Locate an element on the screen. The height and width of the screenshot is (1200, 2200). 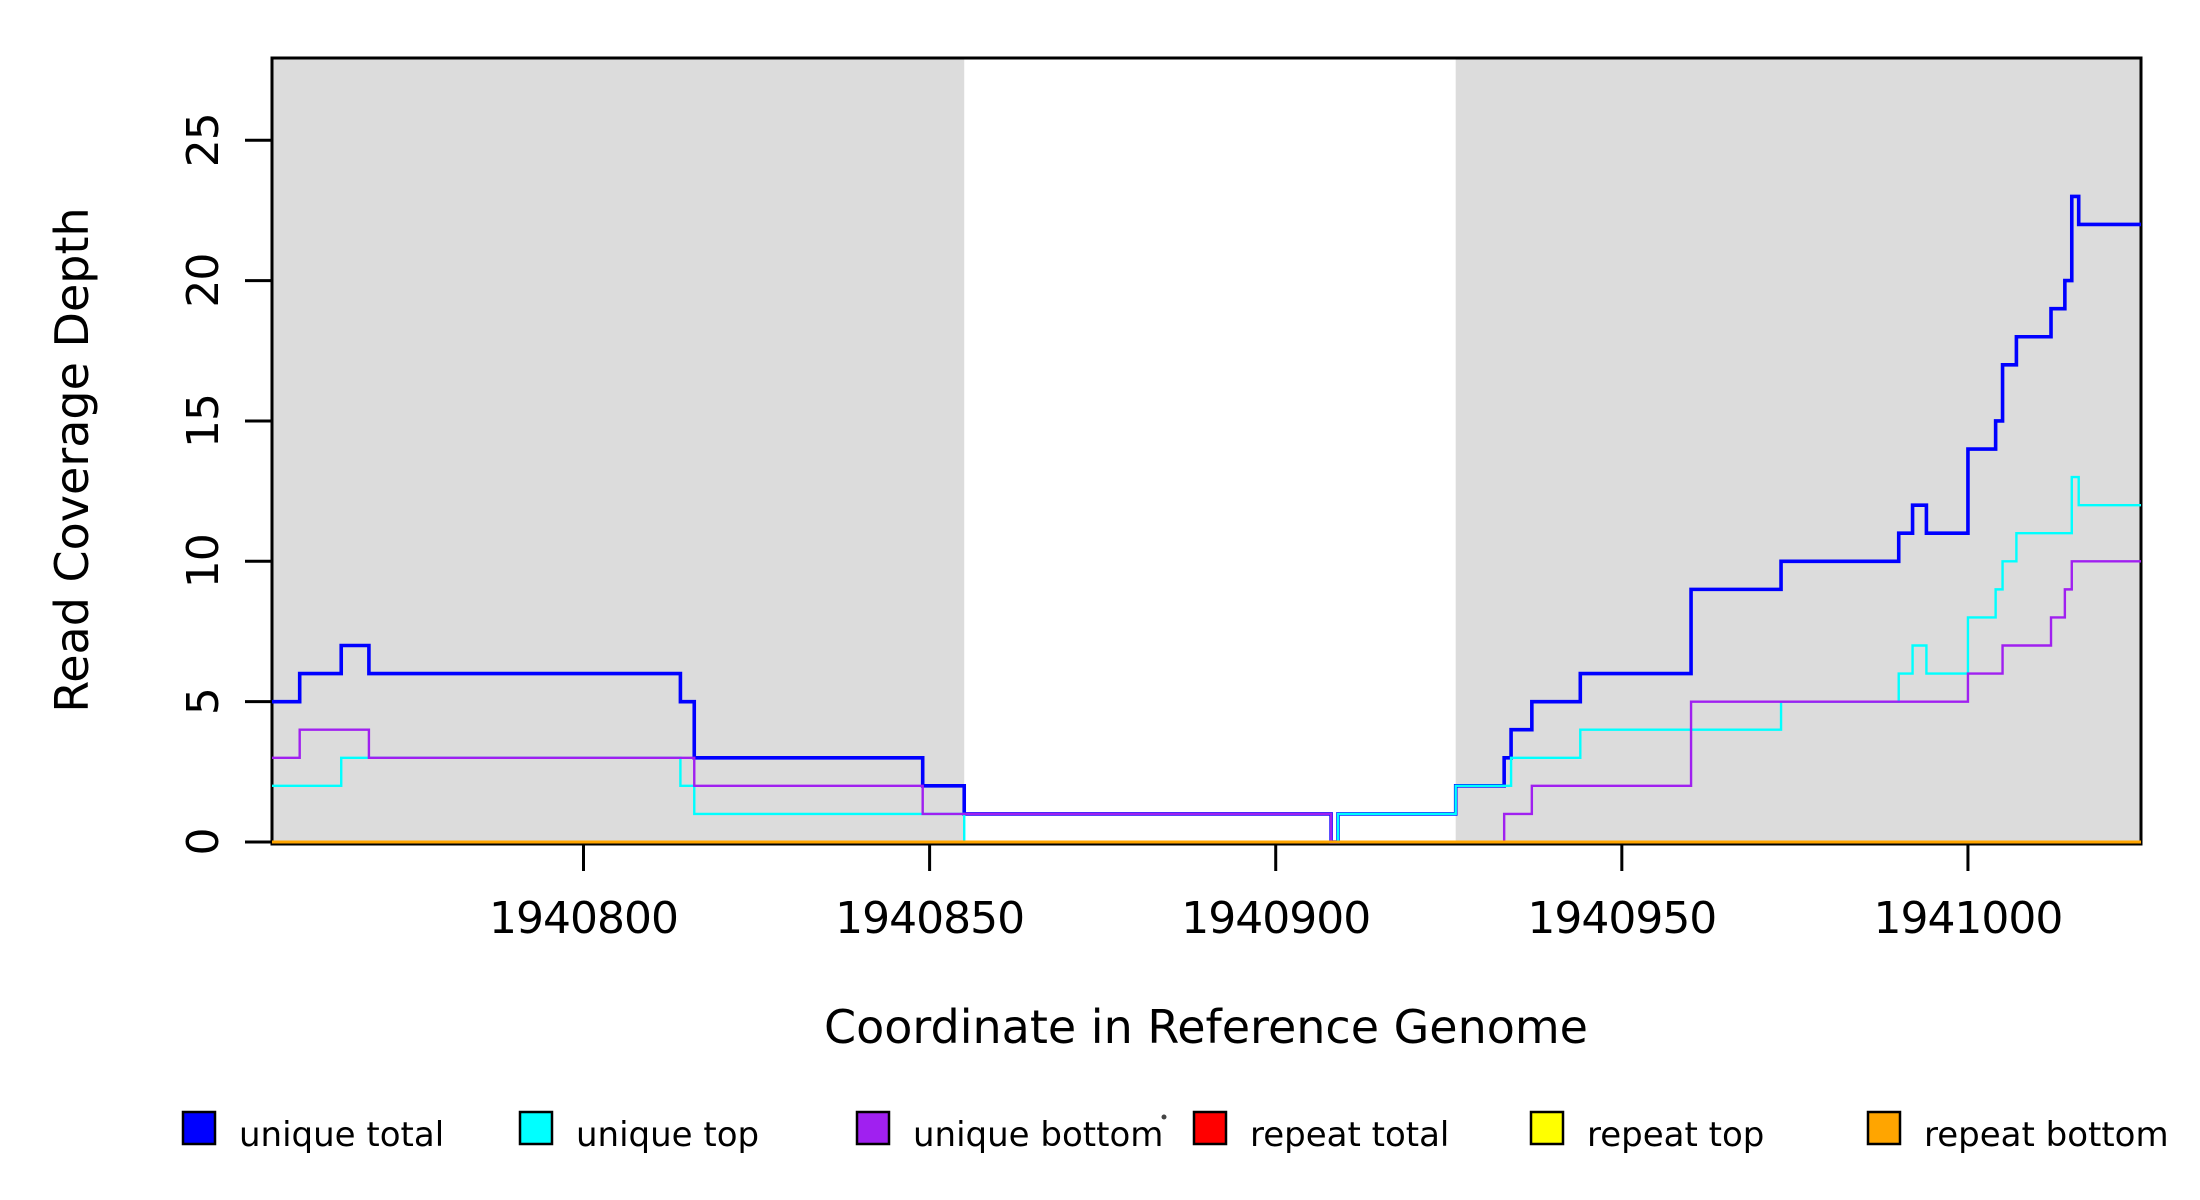
legend-swatch-unique-top is located at coordinates (536, 1128).